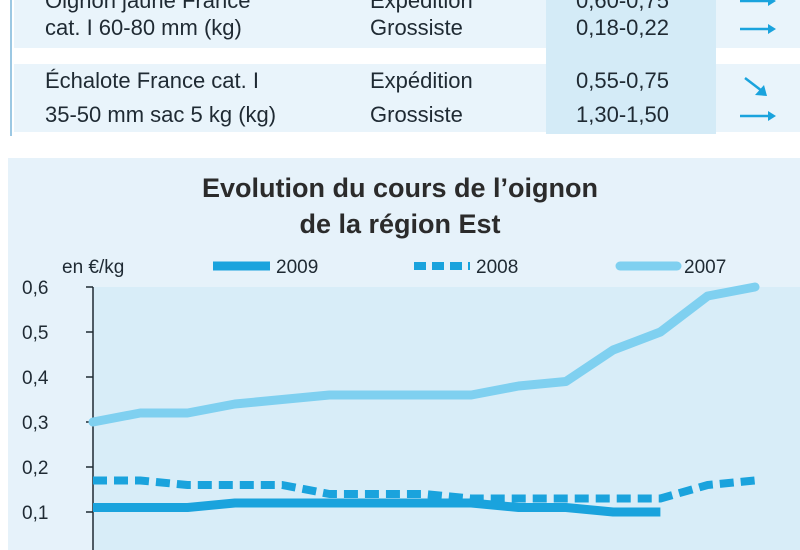 Image resolution: width=800 pixels, height=550 pixels. What do you see at coordinates (35, 513) in the screenshot?
I see `y-tick-label: 0,1` at bounding box center [35, 513].